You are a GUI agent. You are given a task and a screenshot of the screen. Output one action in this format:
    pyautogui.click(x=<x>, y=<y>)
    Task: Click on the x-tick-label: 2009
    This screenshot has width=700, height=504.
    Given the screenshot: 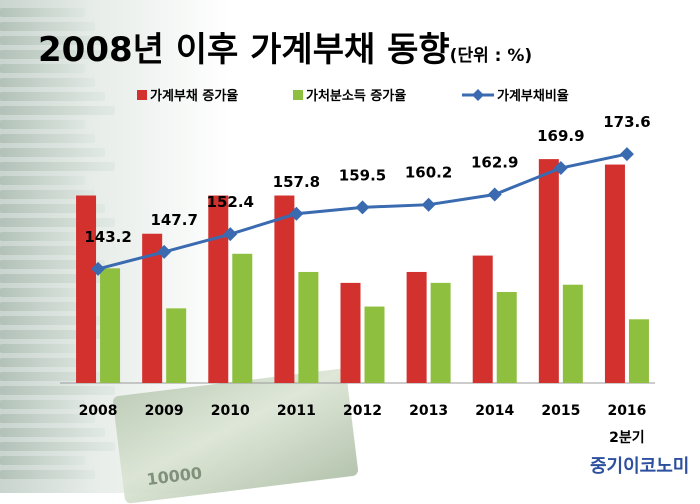 What is the action you would take?
    pyautogui.click(x=164, y=411)
    